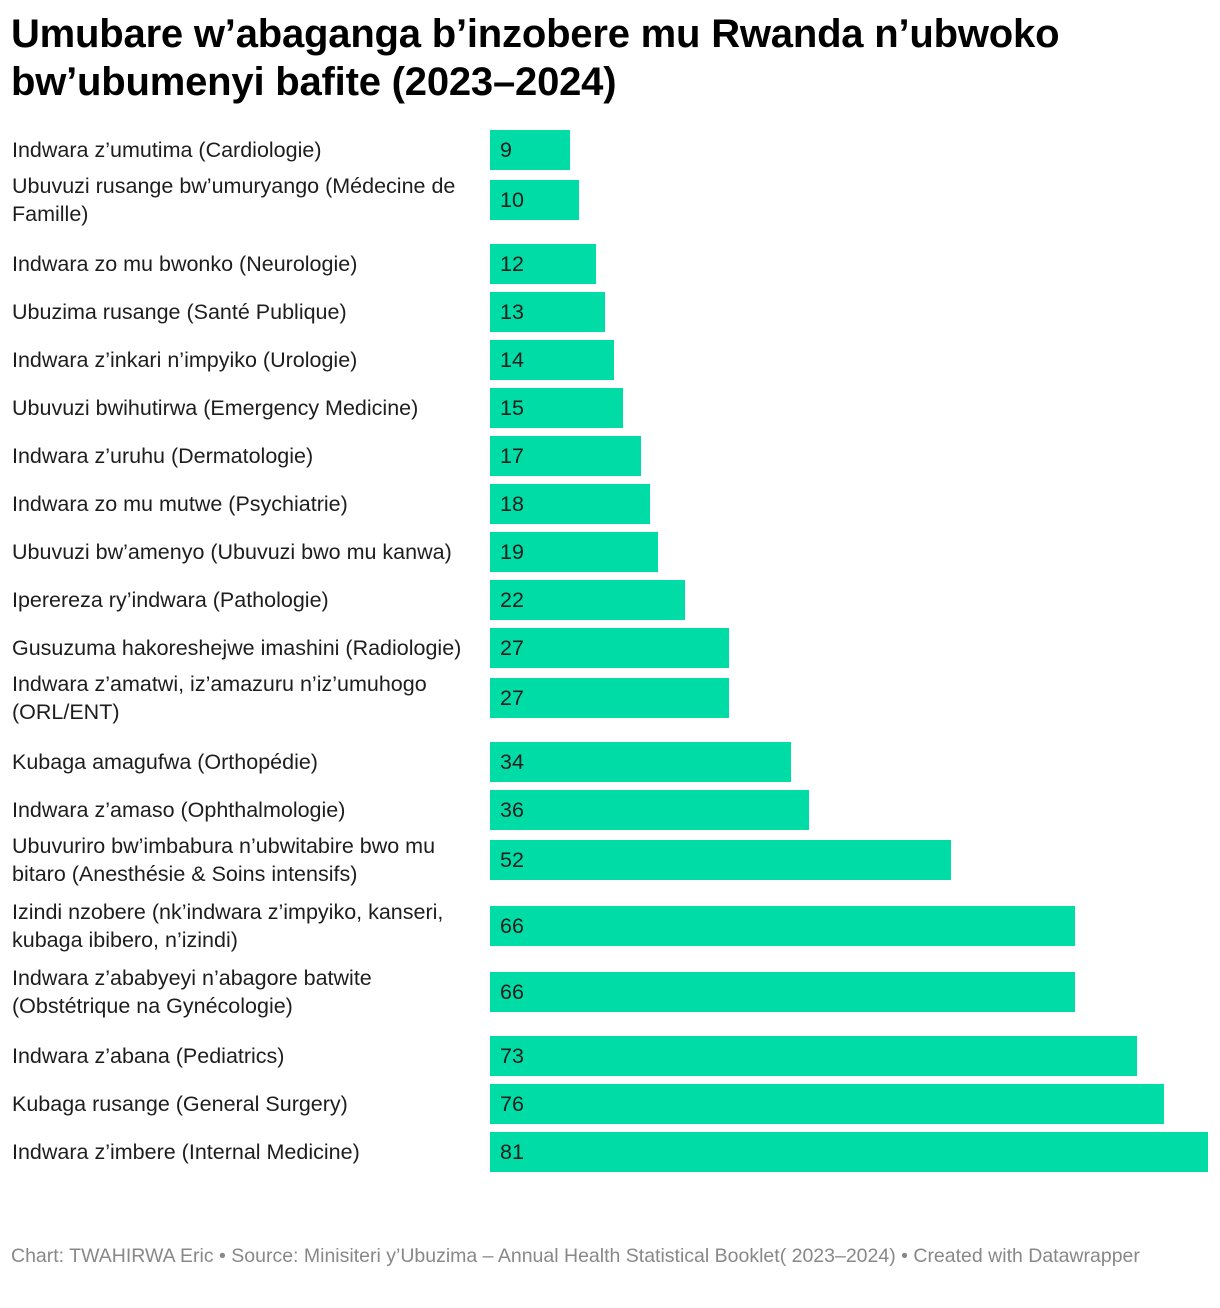  I want to click on category-label: Indwara zo mu bwonko (Neurologie), so click(185, 264).